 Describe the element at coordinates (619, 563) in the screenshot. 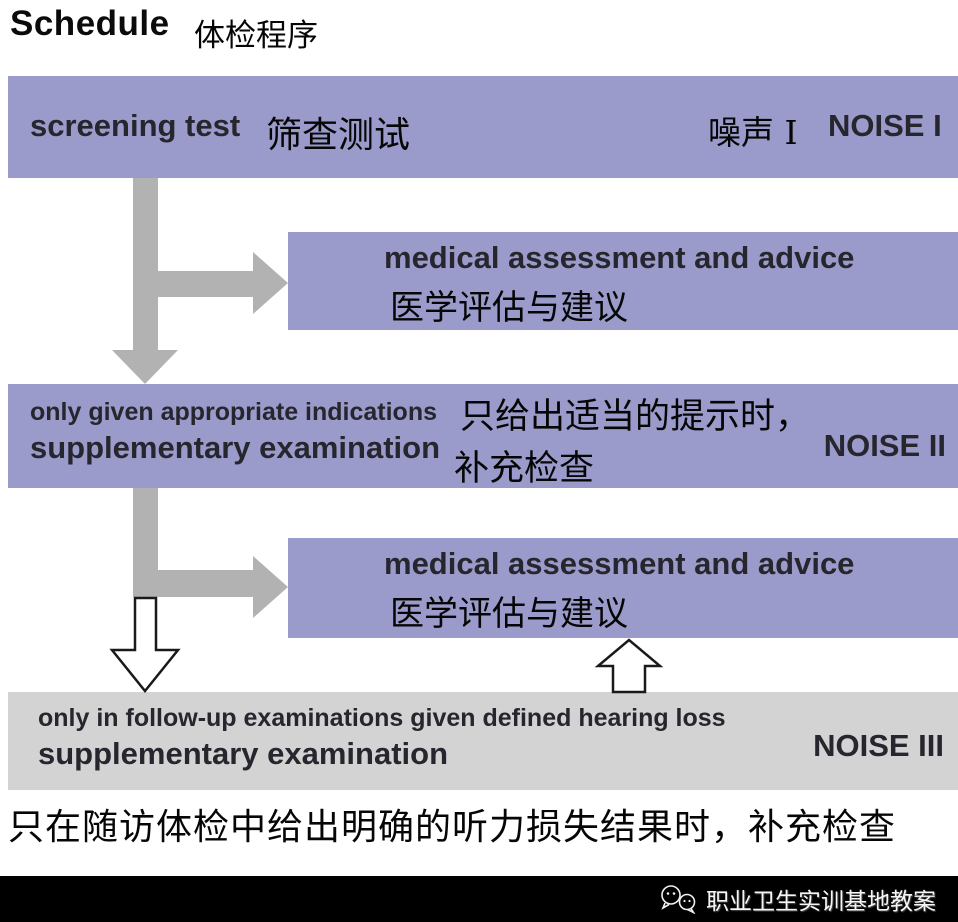

I see `medical2-label-en: medical assessment and advice` at that location.